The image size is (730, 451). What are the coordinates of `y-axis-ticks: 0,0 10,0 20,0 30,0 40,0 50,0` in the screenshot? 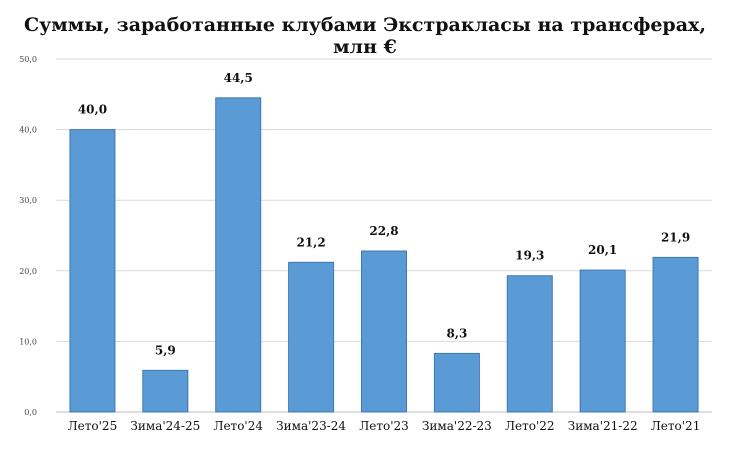 It's located at (28, 236).